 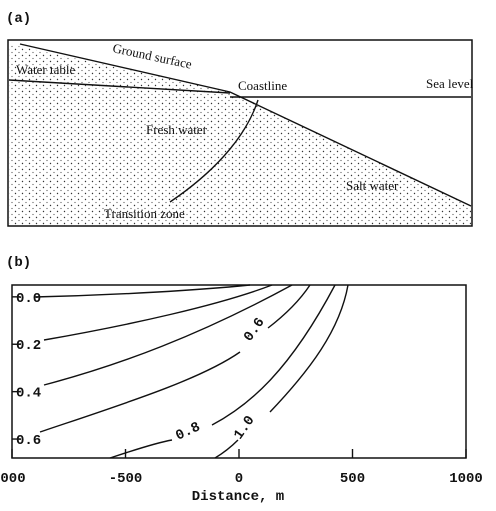 What do you see at coordinates (239, 479) in the screenshot?
I see `x-tick-label: 0` at bounding box center [239, 479].